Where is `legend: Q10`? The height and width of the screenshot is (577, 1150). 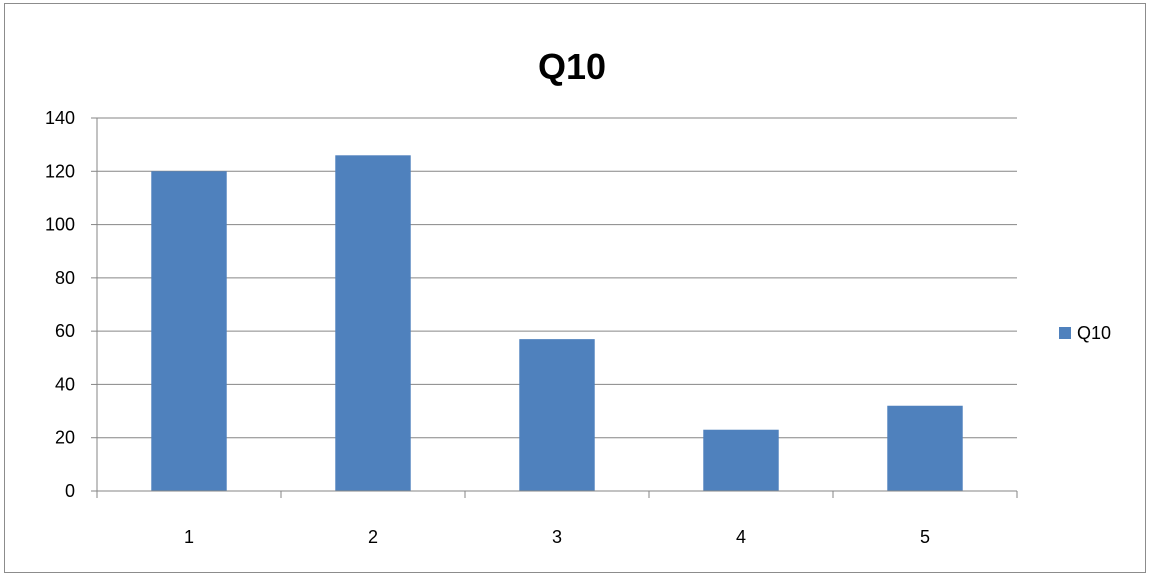
legend: Q10 is located at coordinates (1085, 333).